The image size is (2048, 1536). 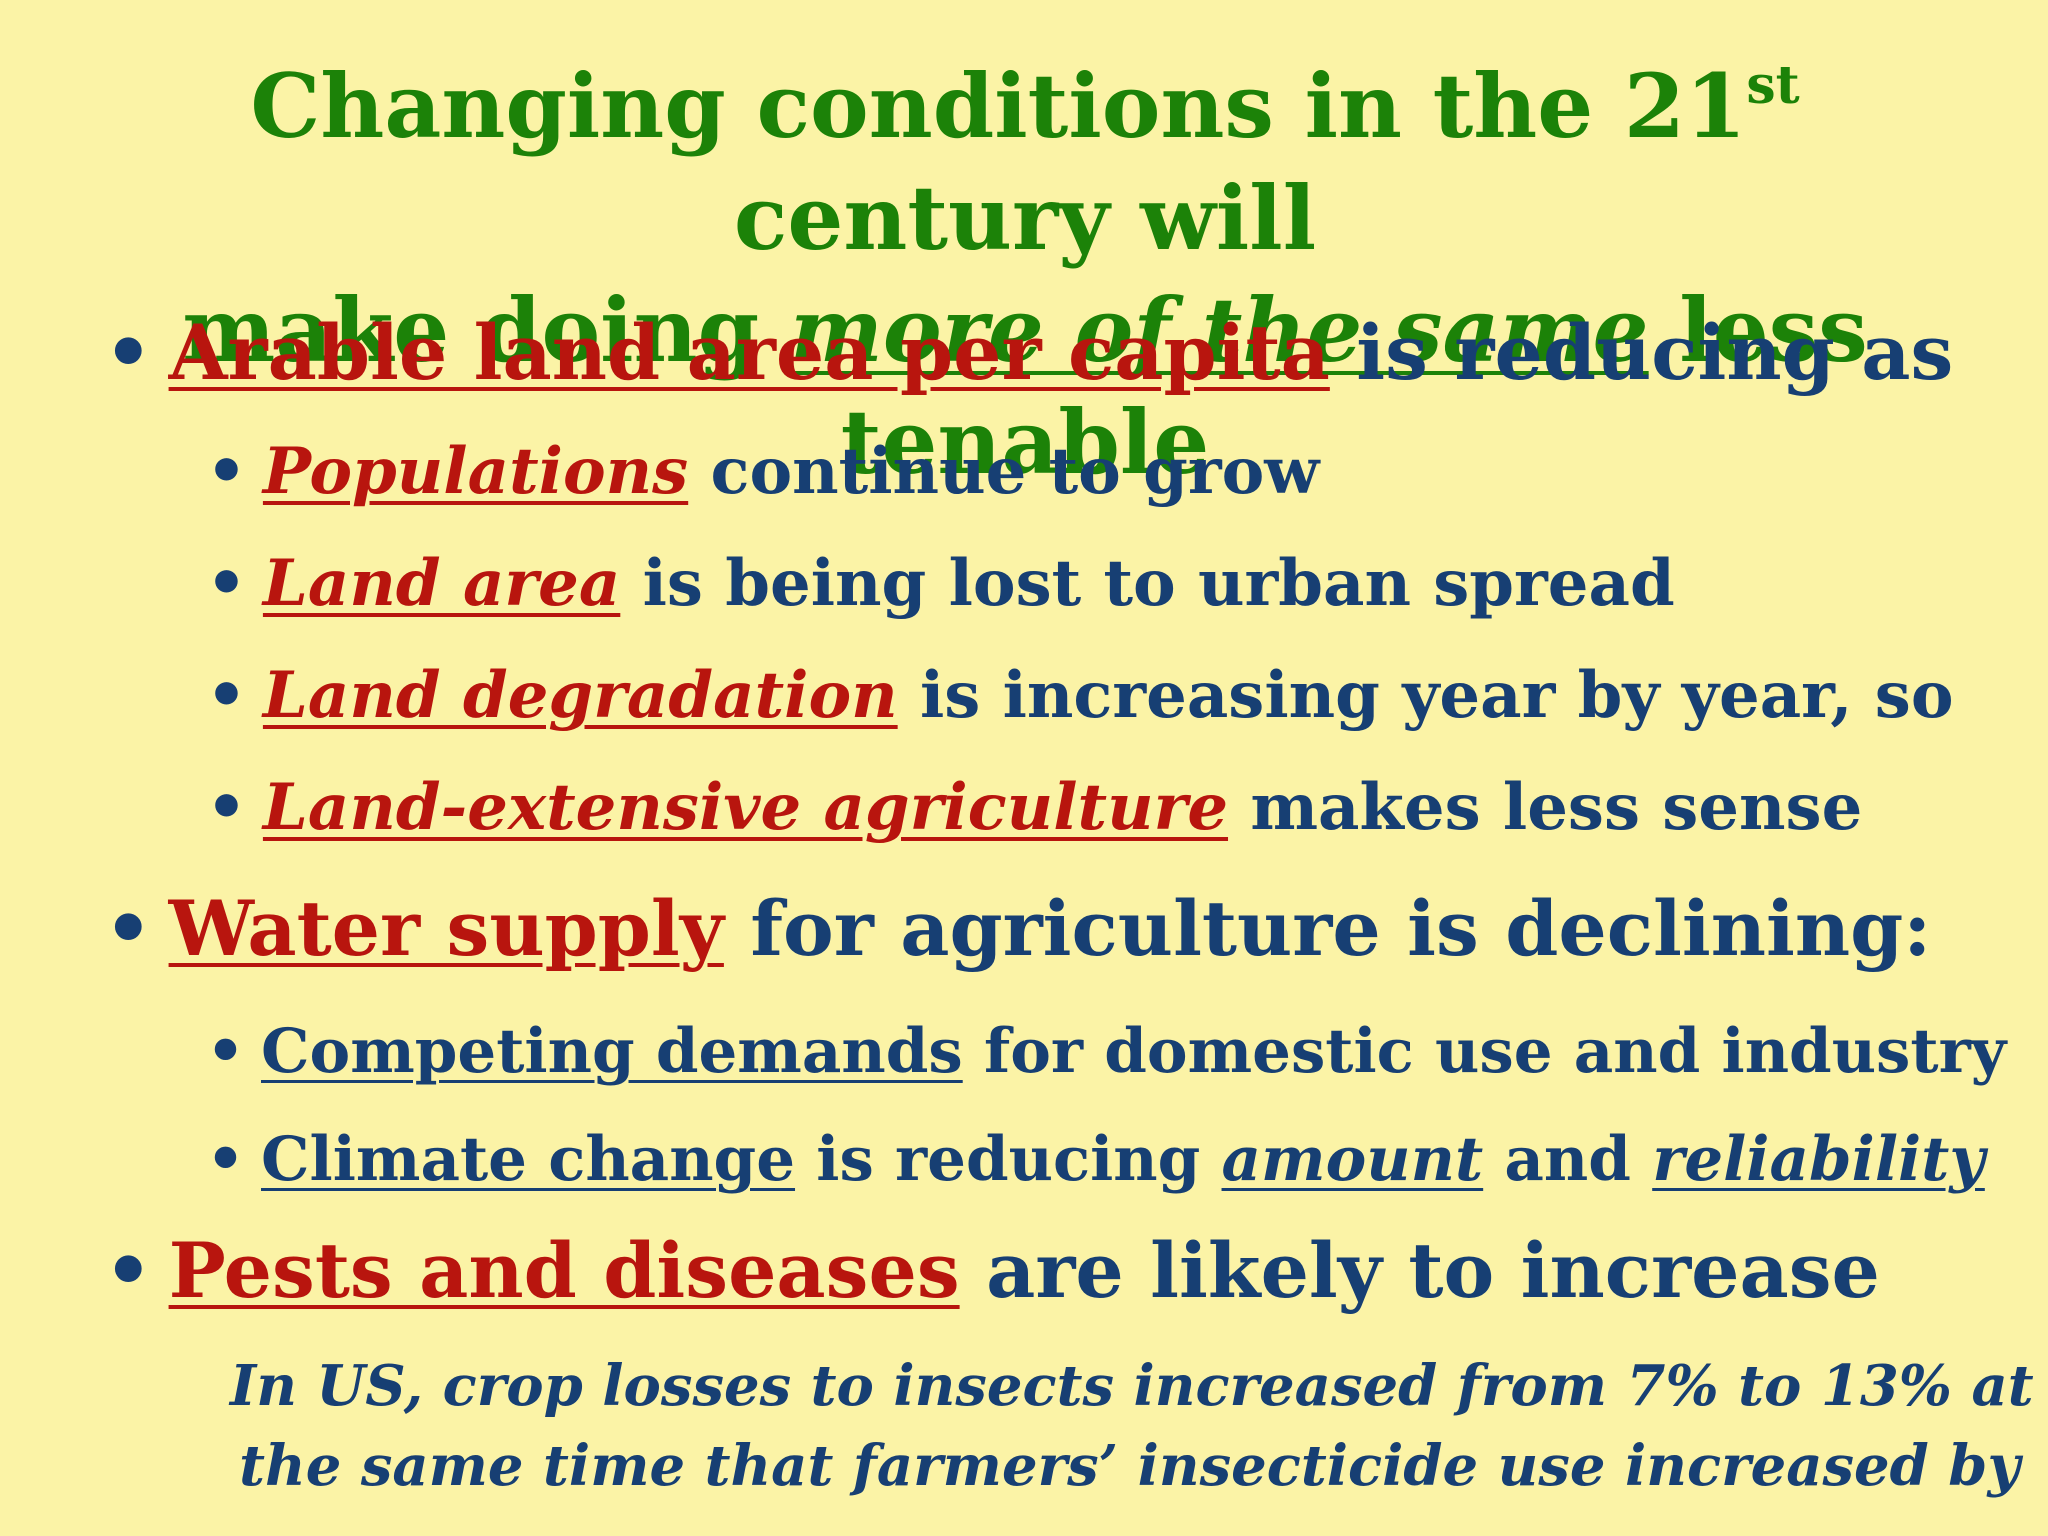 What do you see at coordinates (612, 1051) in the screenshot?
I see `bullet-key: Competing demands` at bounding box center [612, 1051].